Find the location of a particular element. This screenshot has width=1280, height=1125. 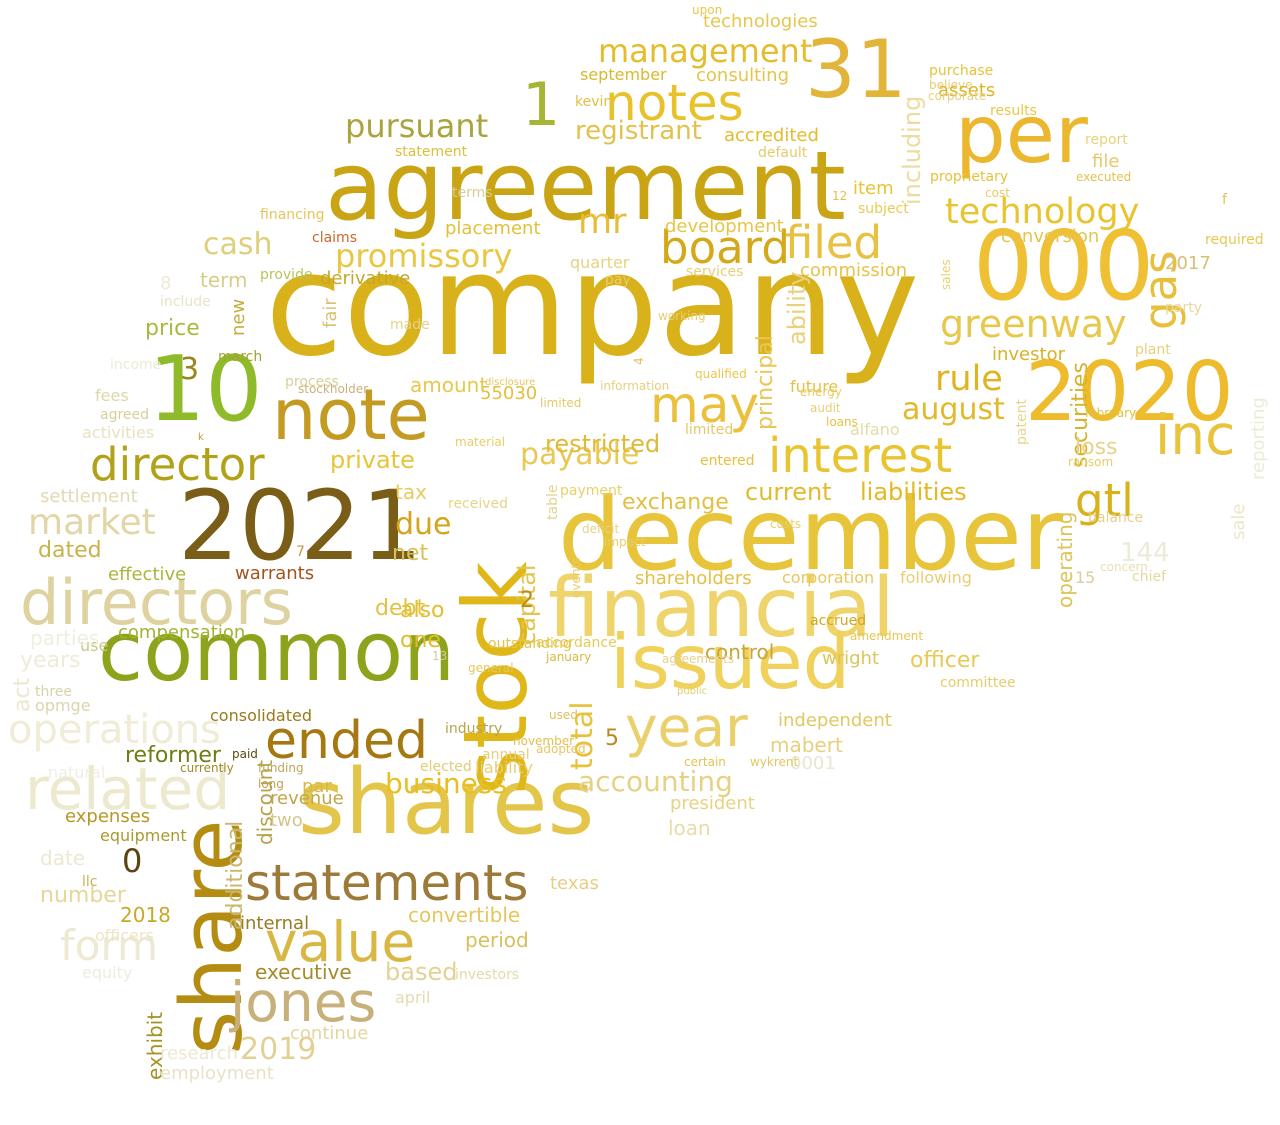

word-executive: executive is located at coordinates (303, 972).